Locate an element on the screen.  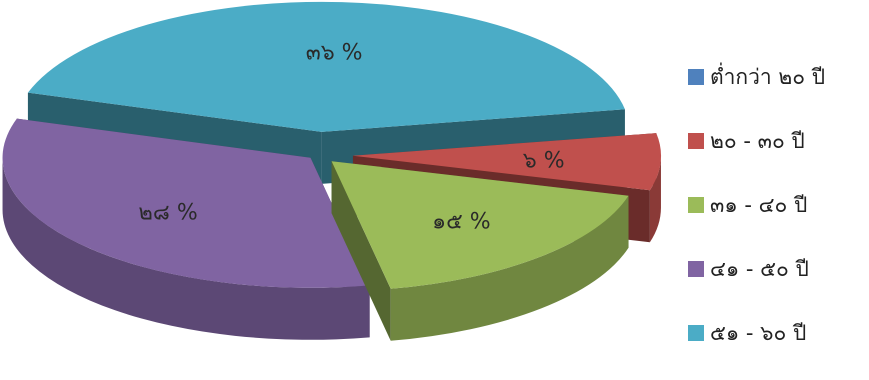
data-label: ๖ % is located at coordinates (544, 161).